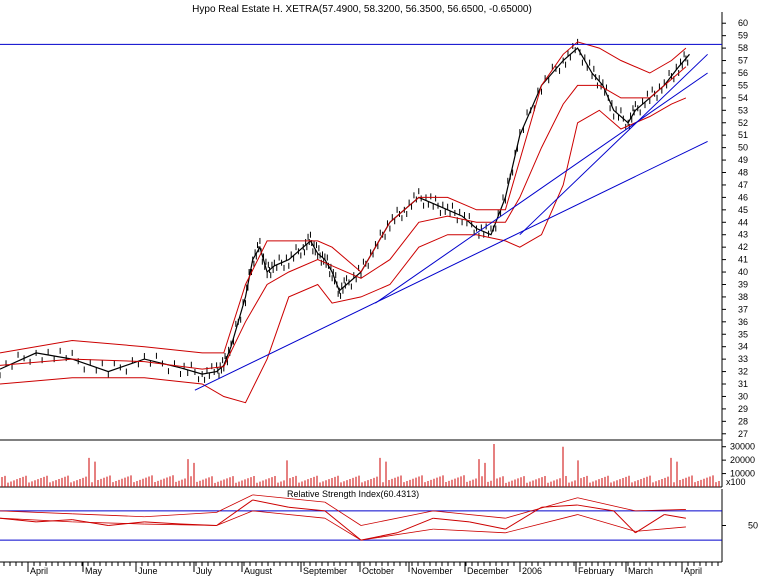  Describe the element at coordinates (743, 48) in the screenshot. I see `price-tick-label: 58` at that location.